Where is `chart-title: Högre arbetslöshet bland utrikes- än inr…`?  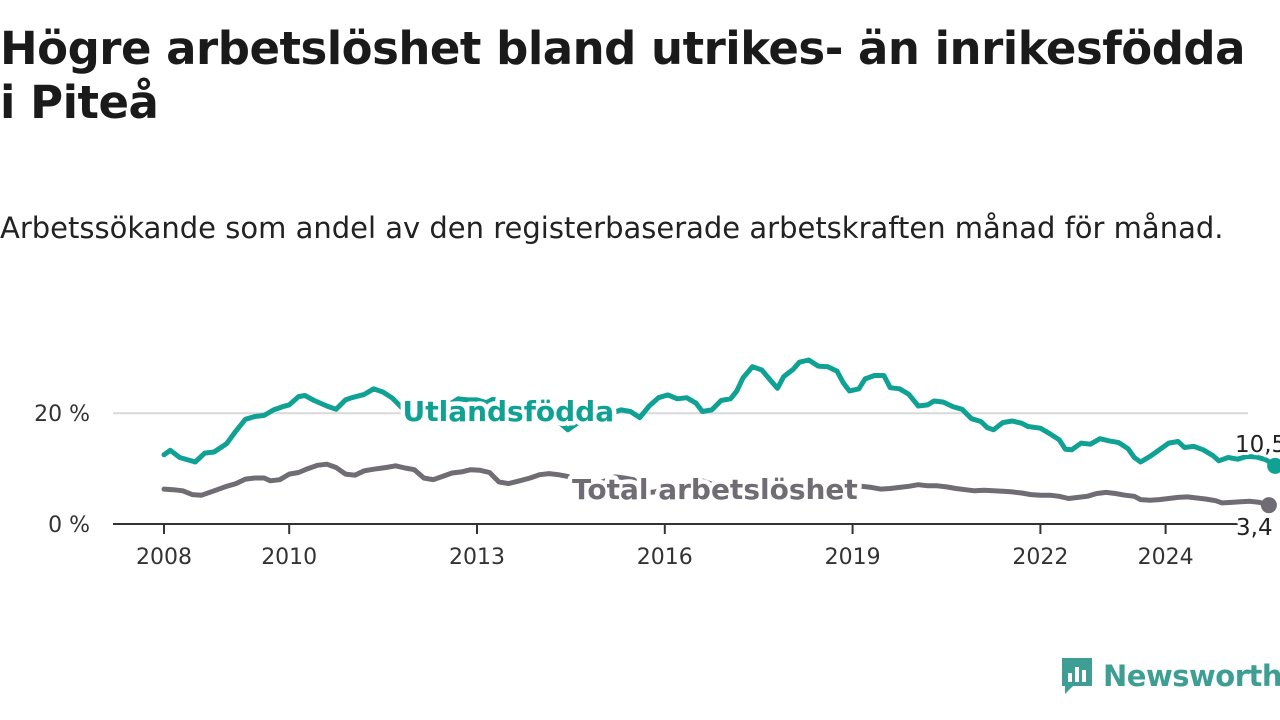 chart-title: Högre arbetslöshet bland utrikes- än inr… is located at coordinates (623, 75).